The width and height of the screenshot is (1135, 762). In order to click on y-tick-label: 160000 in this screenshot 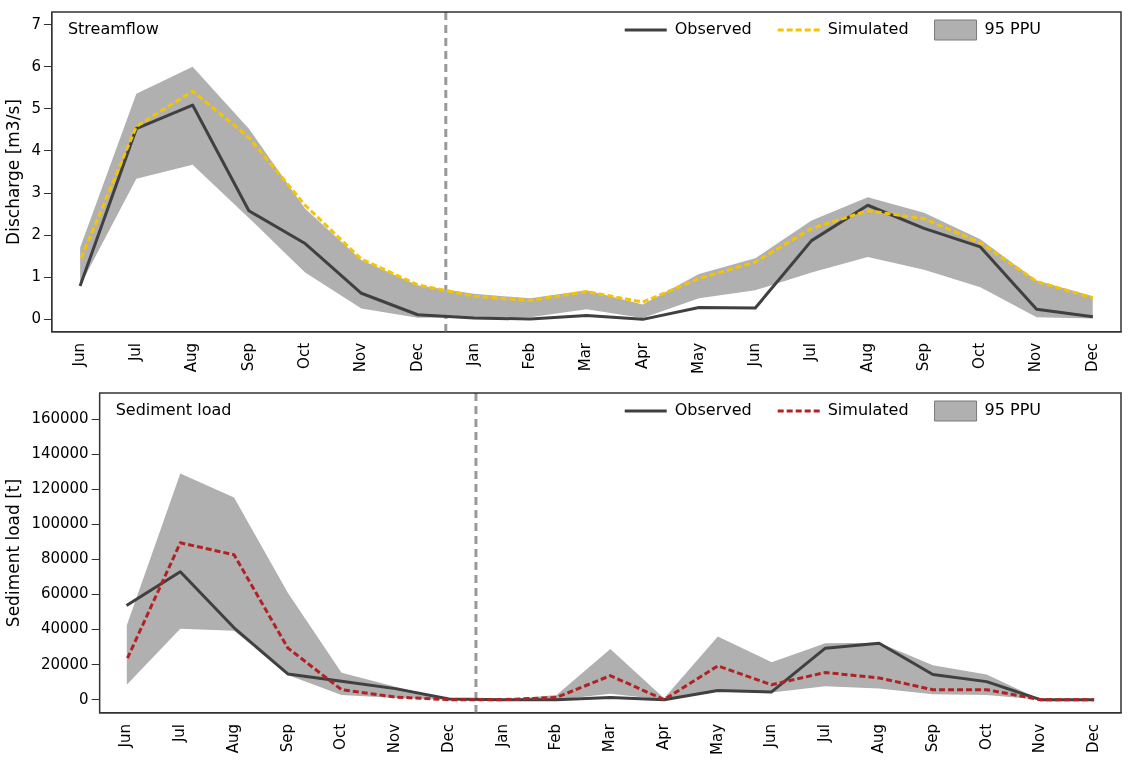, I will do `click(60, 418)`.